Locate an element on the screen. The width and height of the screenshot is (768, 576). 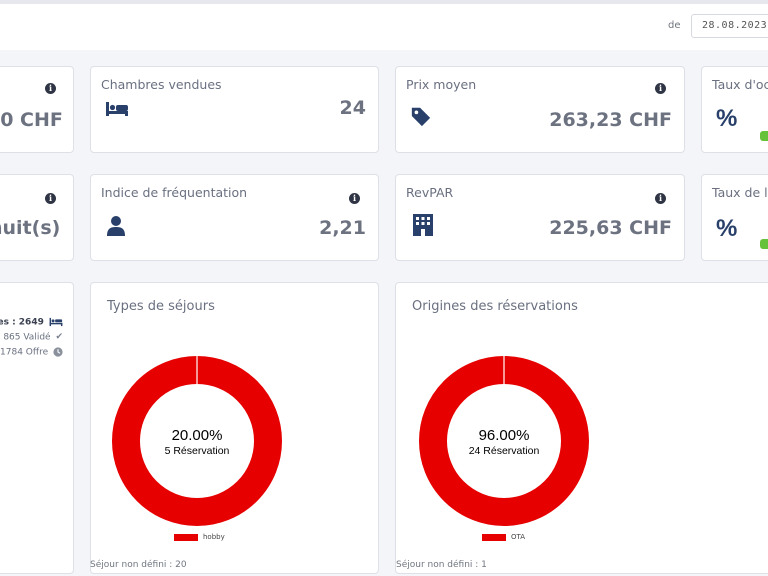
occupancy-progress is located at coordinates (764, 136).